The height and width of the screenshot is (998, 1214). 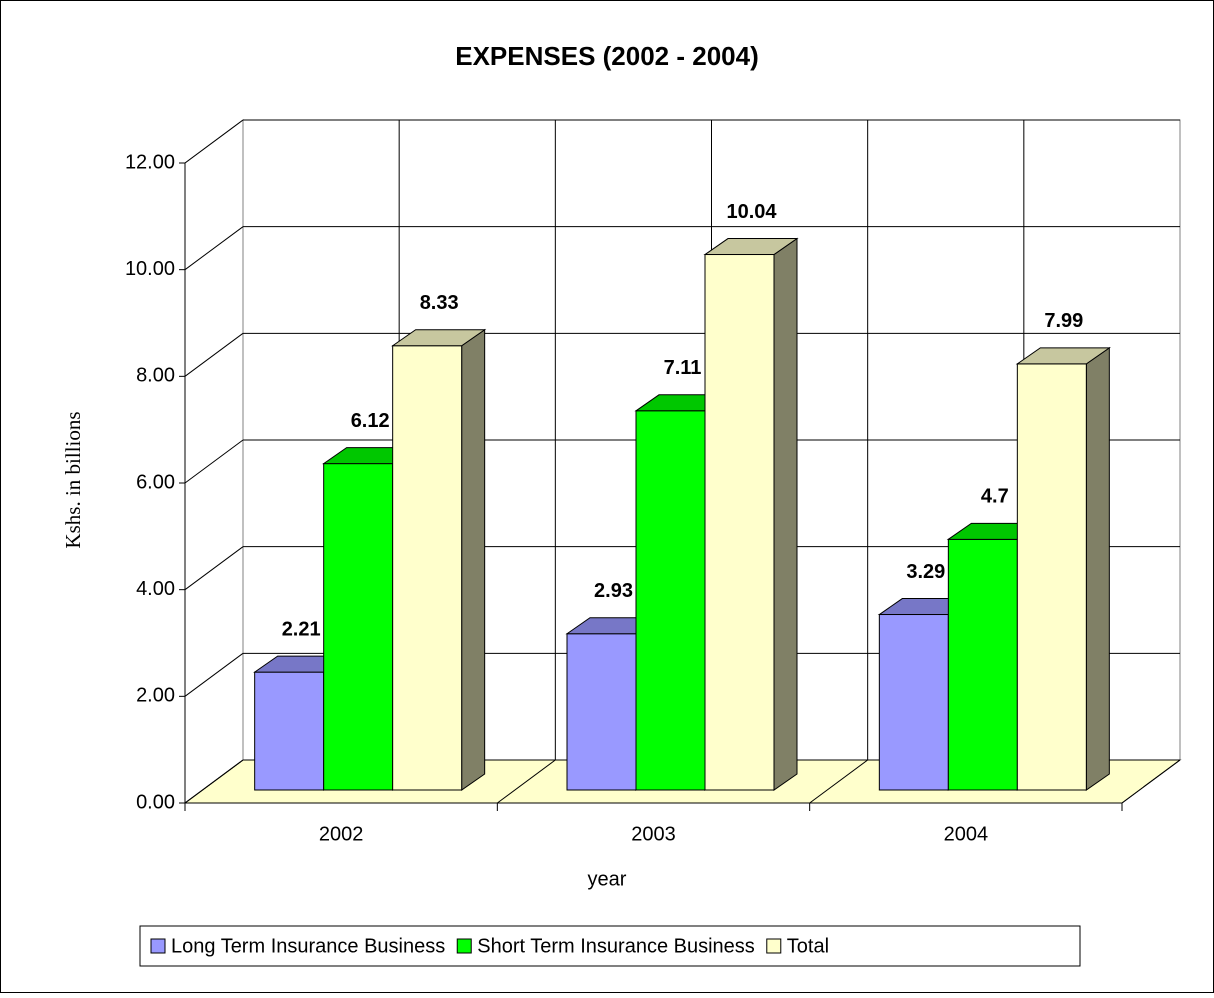 What do you see at coordinates (653, 834) in the screenshot?
I see `x-tick-label: 2003` at bounding box center [653, 834].